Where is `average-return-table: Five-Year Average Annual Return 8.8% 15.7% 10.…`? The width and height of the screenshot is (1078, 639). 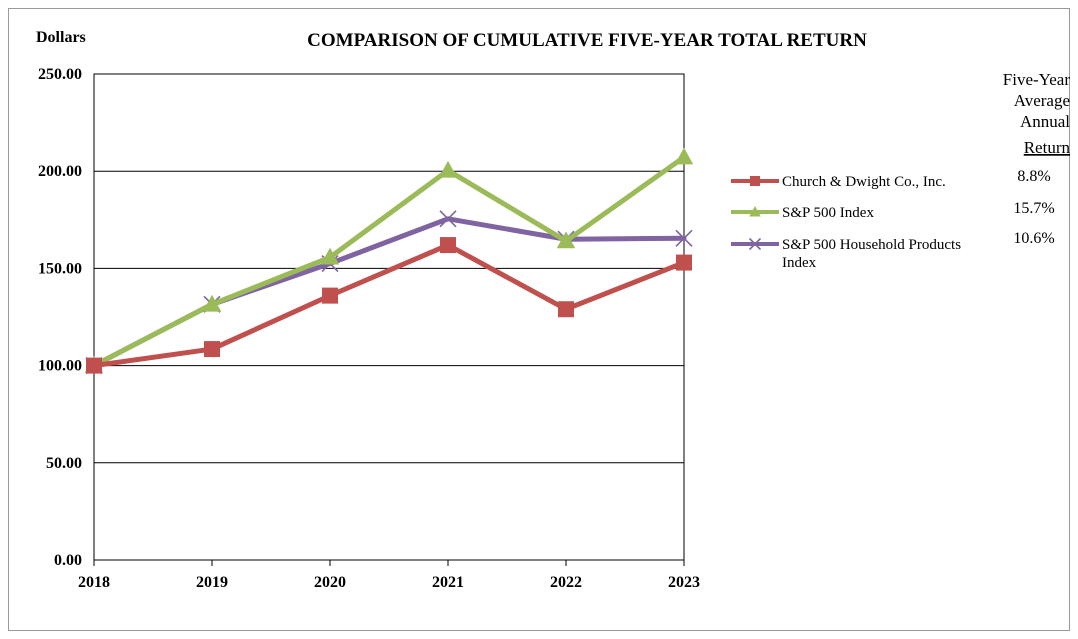 average-return-table: Five-Year Average Annual Return 8.8% 15.7% 10.… is located at coordinates (1037, 158).